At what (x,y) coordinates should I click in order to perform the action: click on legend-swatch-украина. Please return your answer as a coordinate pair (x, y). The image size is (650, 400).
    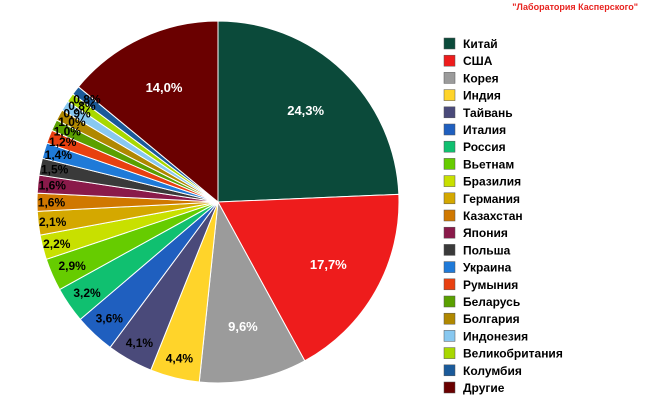
    Looking at the image, I should click on (449, 267).